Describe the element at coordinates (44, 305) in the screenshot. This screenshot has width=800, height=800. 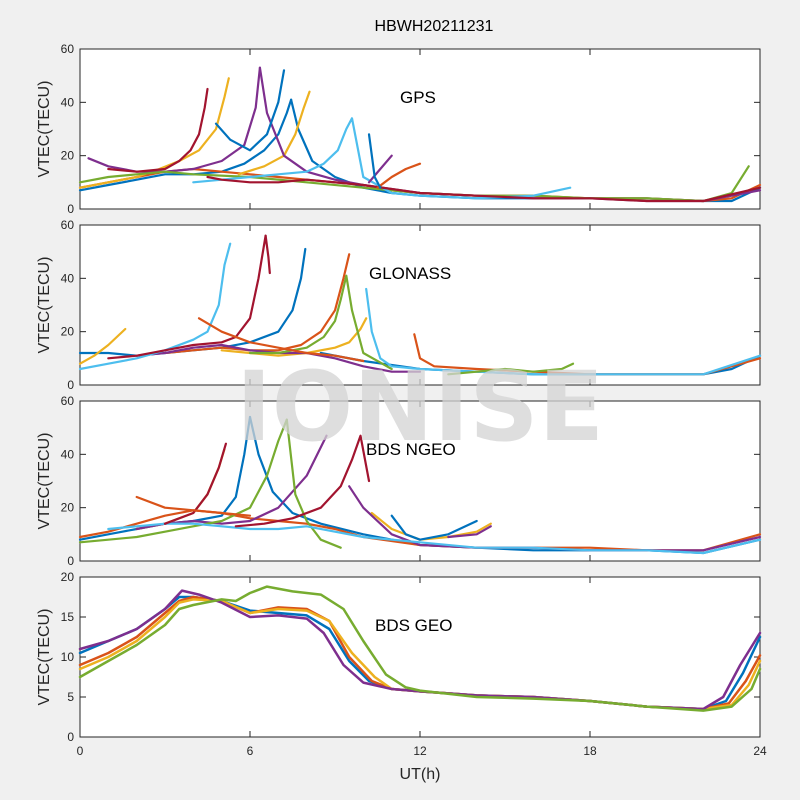
I see `ylabel-glonass: VTEC(TECU)` at that location.